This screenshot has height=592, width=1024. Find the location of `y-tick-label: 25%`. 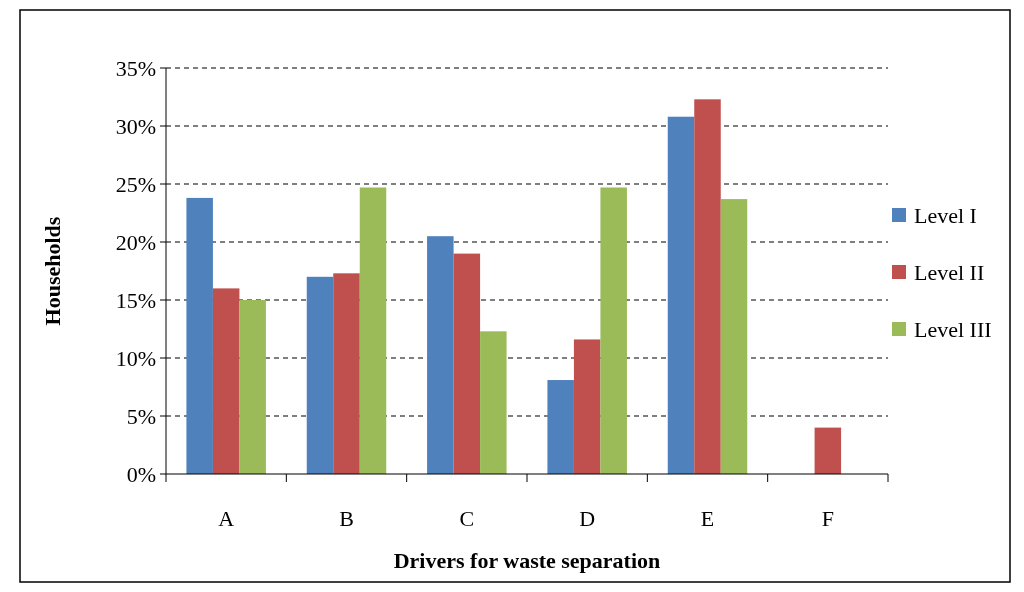

y-tick-label: 25% is located at coordinates (135, 184).